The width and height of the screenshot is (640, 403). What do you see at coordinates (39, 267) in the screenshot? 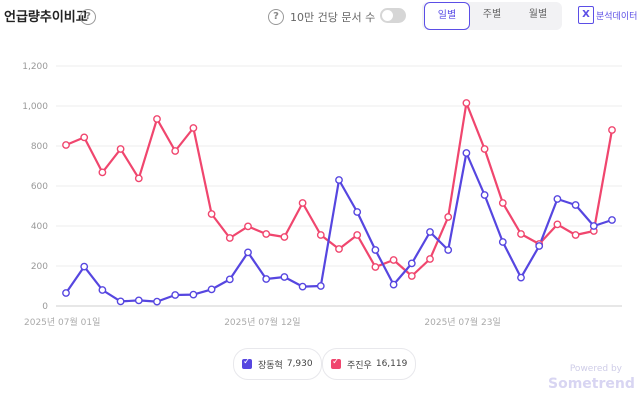
I see `y-tick-label: 200` at bounding box center [39, 267].